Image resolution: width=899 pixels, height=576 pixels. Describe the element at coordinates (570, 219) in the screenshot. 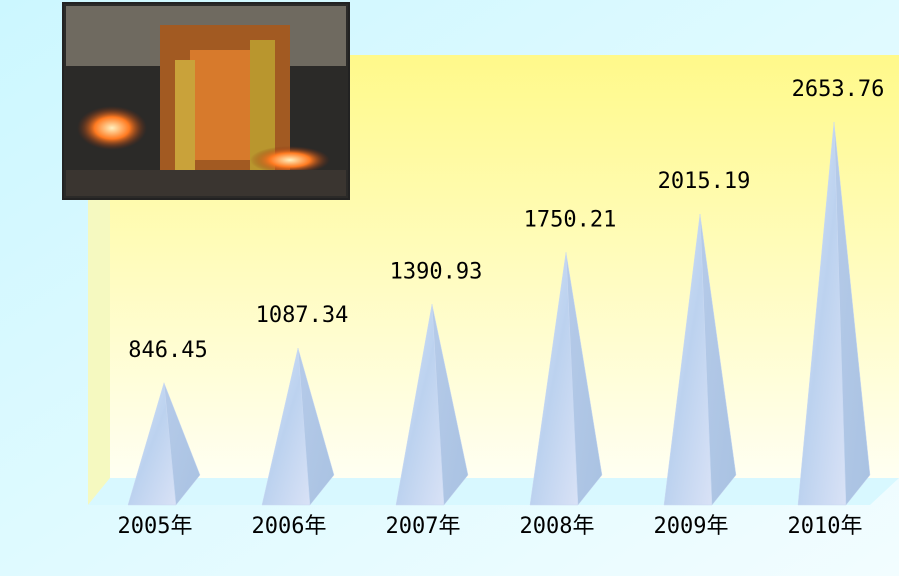

I see `value-label: 1750.21` at that location.